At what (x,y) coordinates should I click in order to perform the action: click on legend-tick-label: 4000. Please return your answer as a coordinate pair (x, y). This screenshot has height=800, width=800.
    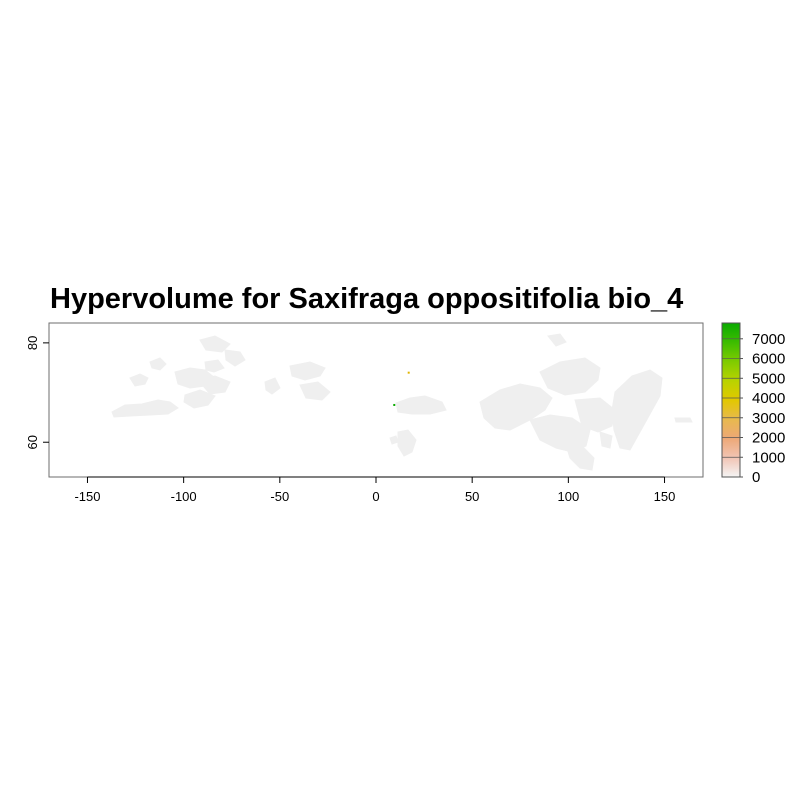
    Looking at the image, I should click on (768, 398).